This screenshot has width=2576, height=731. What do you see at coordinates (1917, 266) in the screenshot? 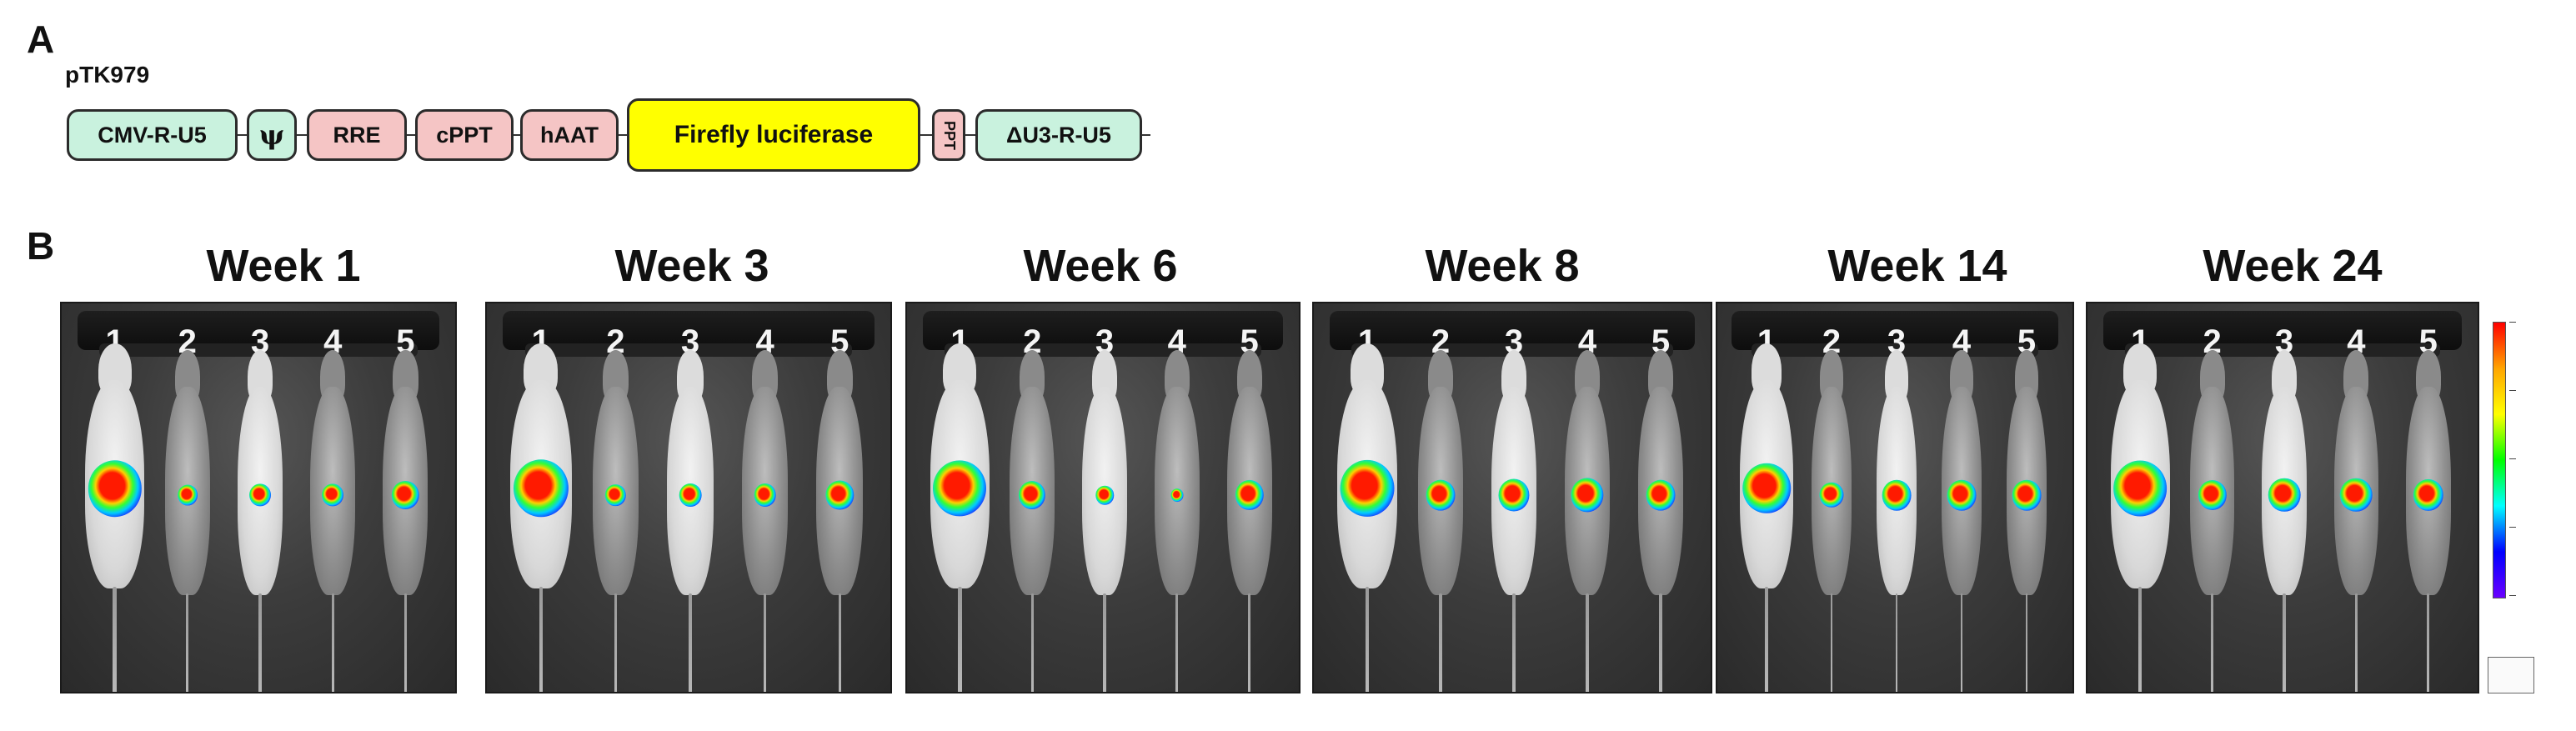
I see `week-title: Week 14` at bounding box center [1917, 266].